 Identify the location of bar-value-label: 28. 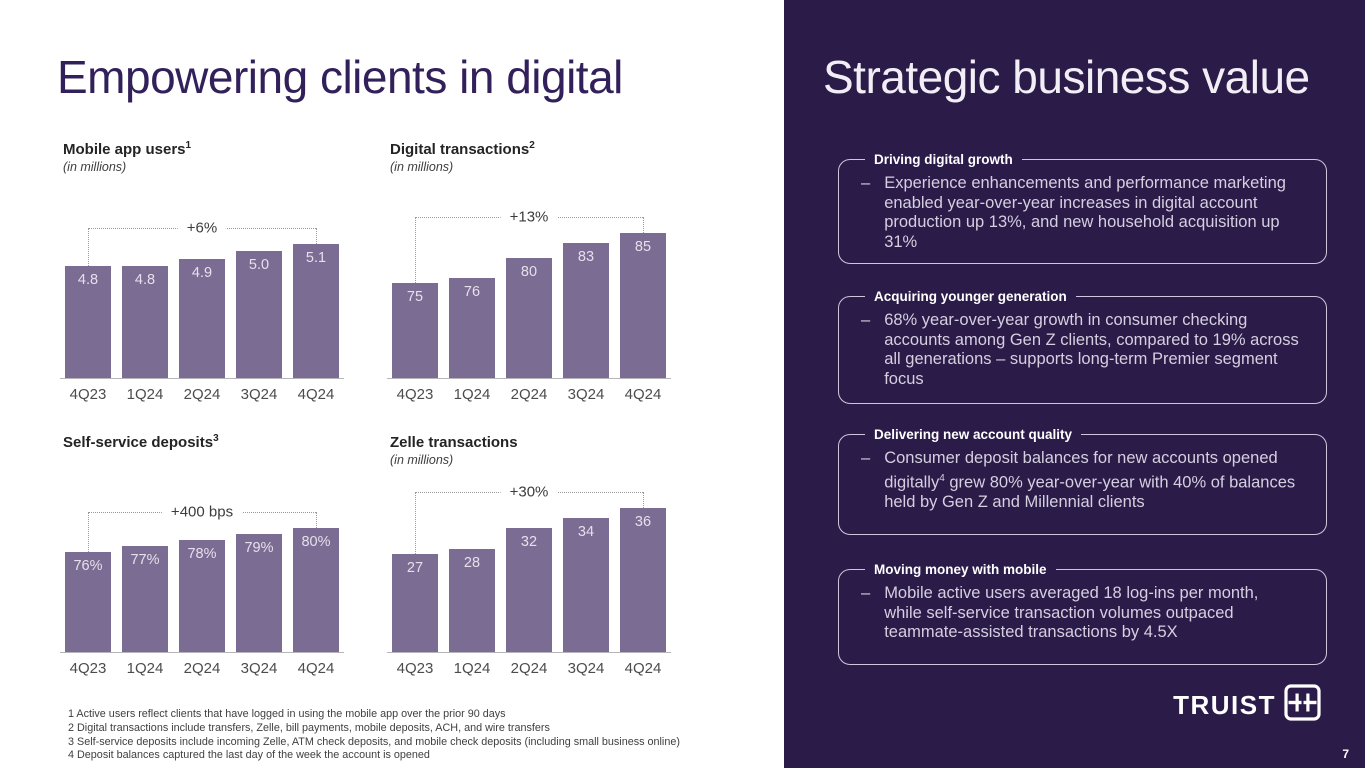
(472, 562).